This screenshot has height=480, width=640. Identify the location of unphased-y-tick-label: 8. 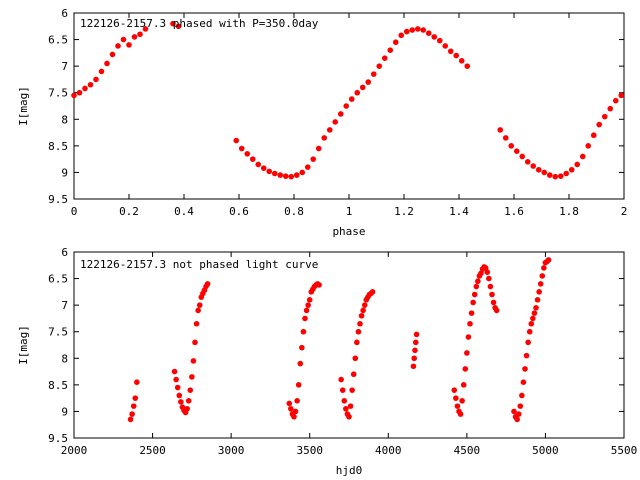
(64, 358).